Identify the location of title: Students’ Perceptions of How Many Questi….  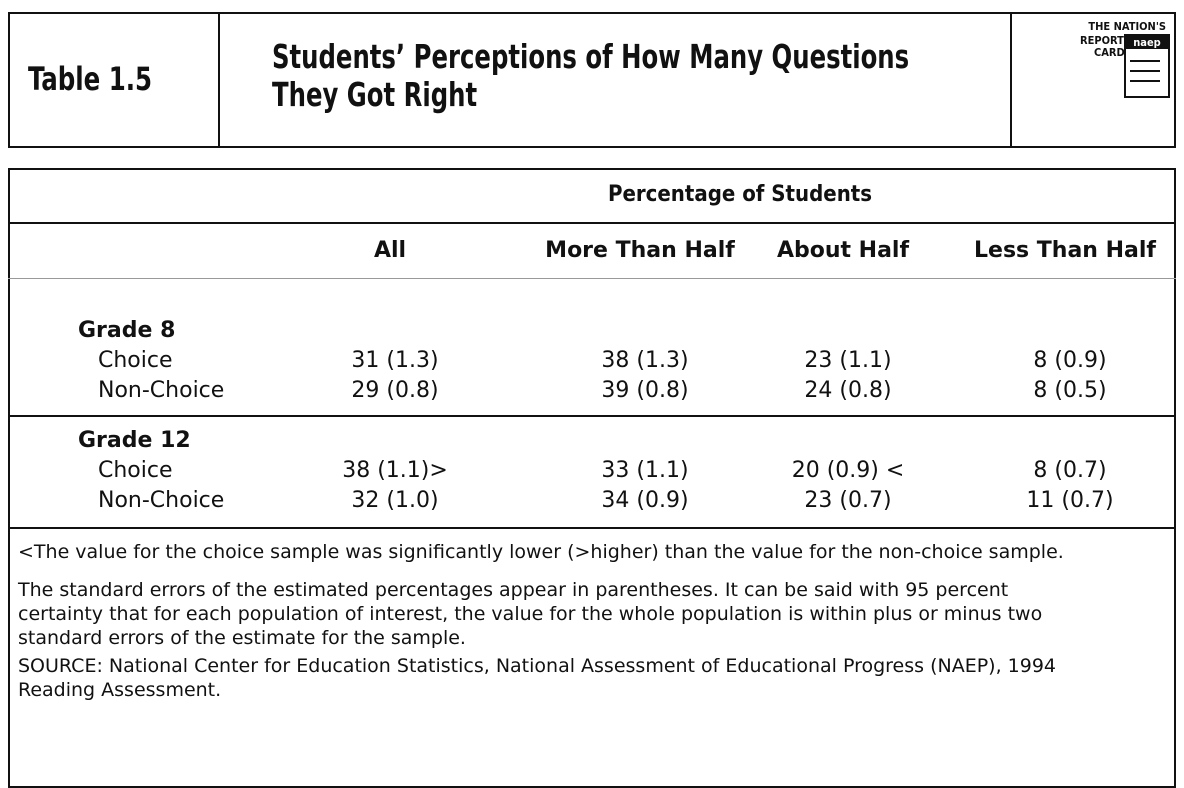
(590, 76).